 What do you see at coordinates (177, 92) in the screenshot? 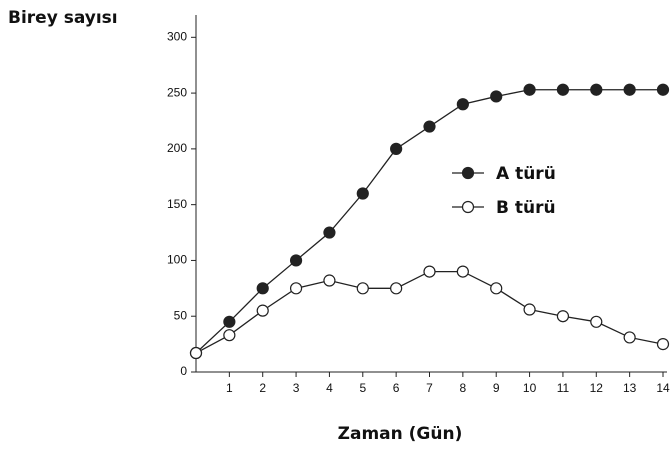
I see `y-tick-label: 250` at bounding box center [177, 92].